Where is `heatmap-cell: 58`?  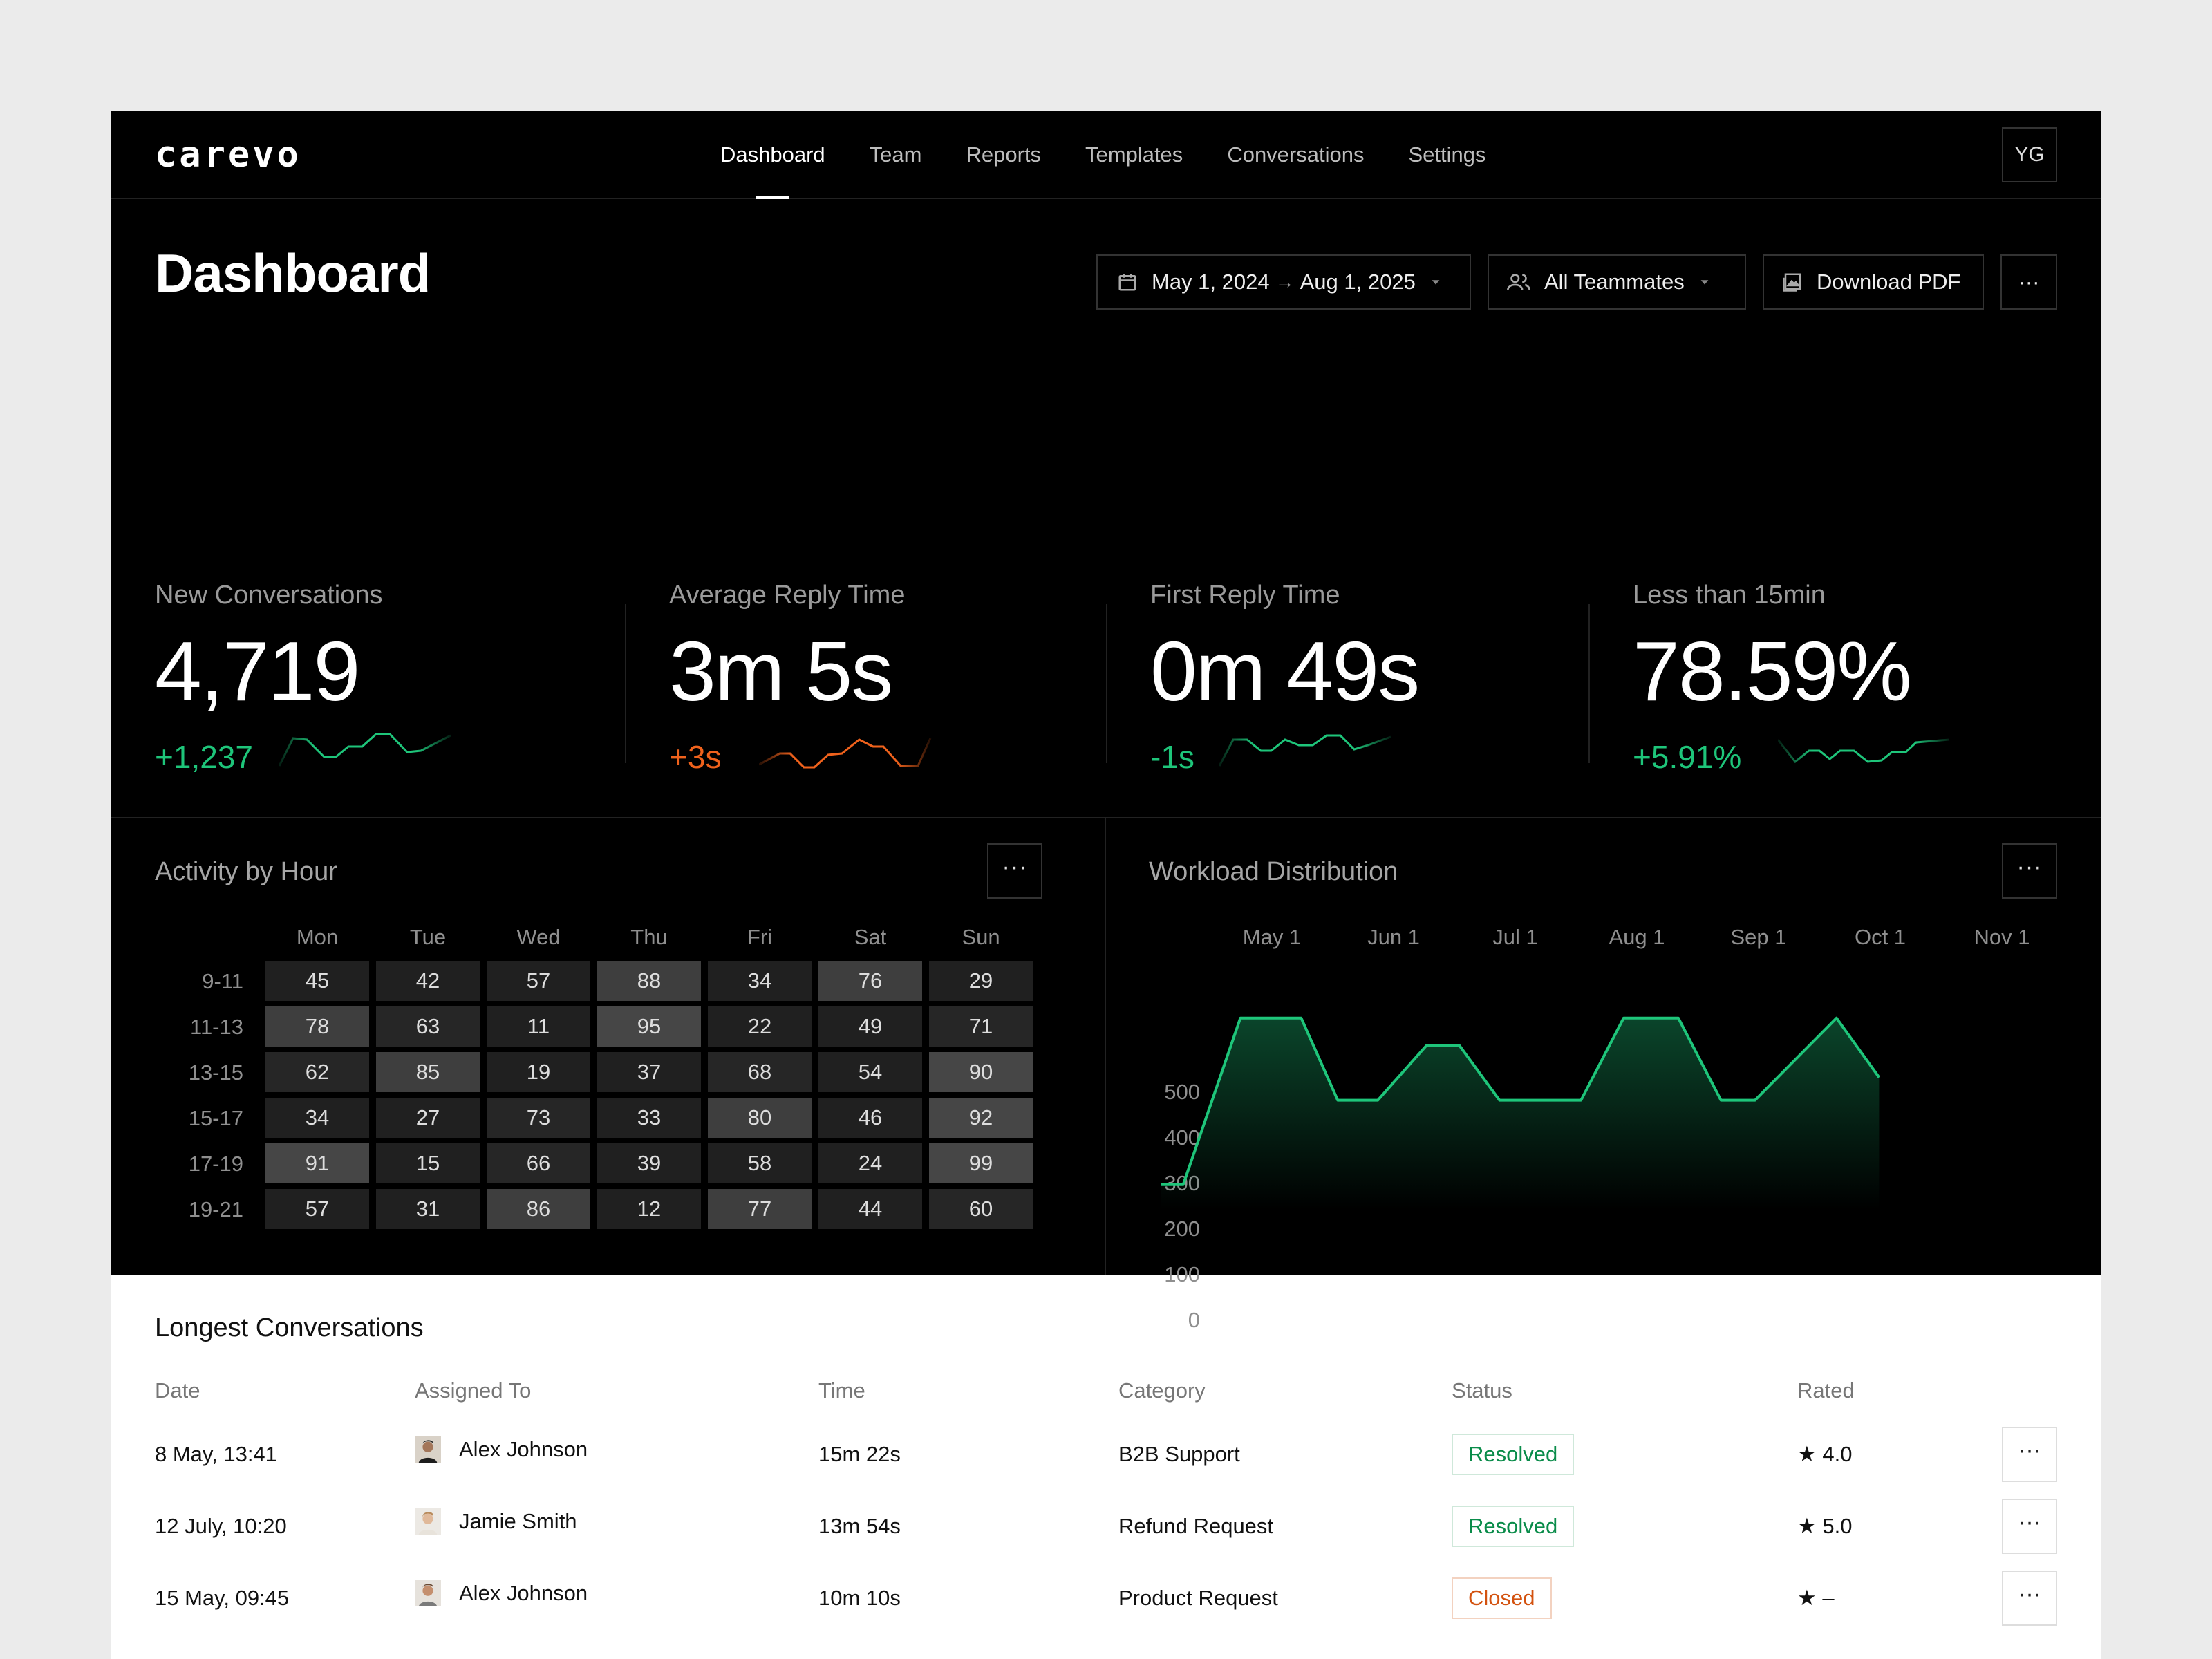
heatmap-cell: 58 is located at coordinates (760, 1163).